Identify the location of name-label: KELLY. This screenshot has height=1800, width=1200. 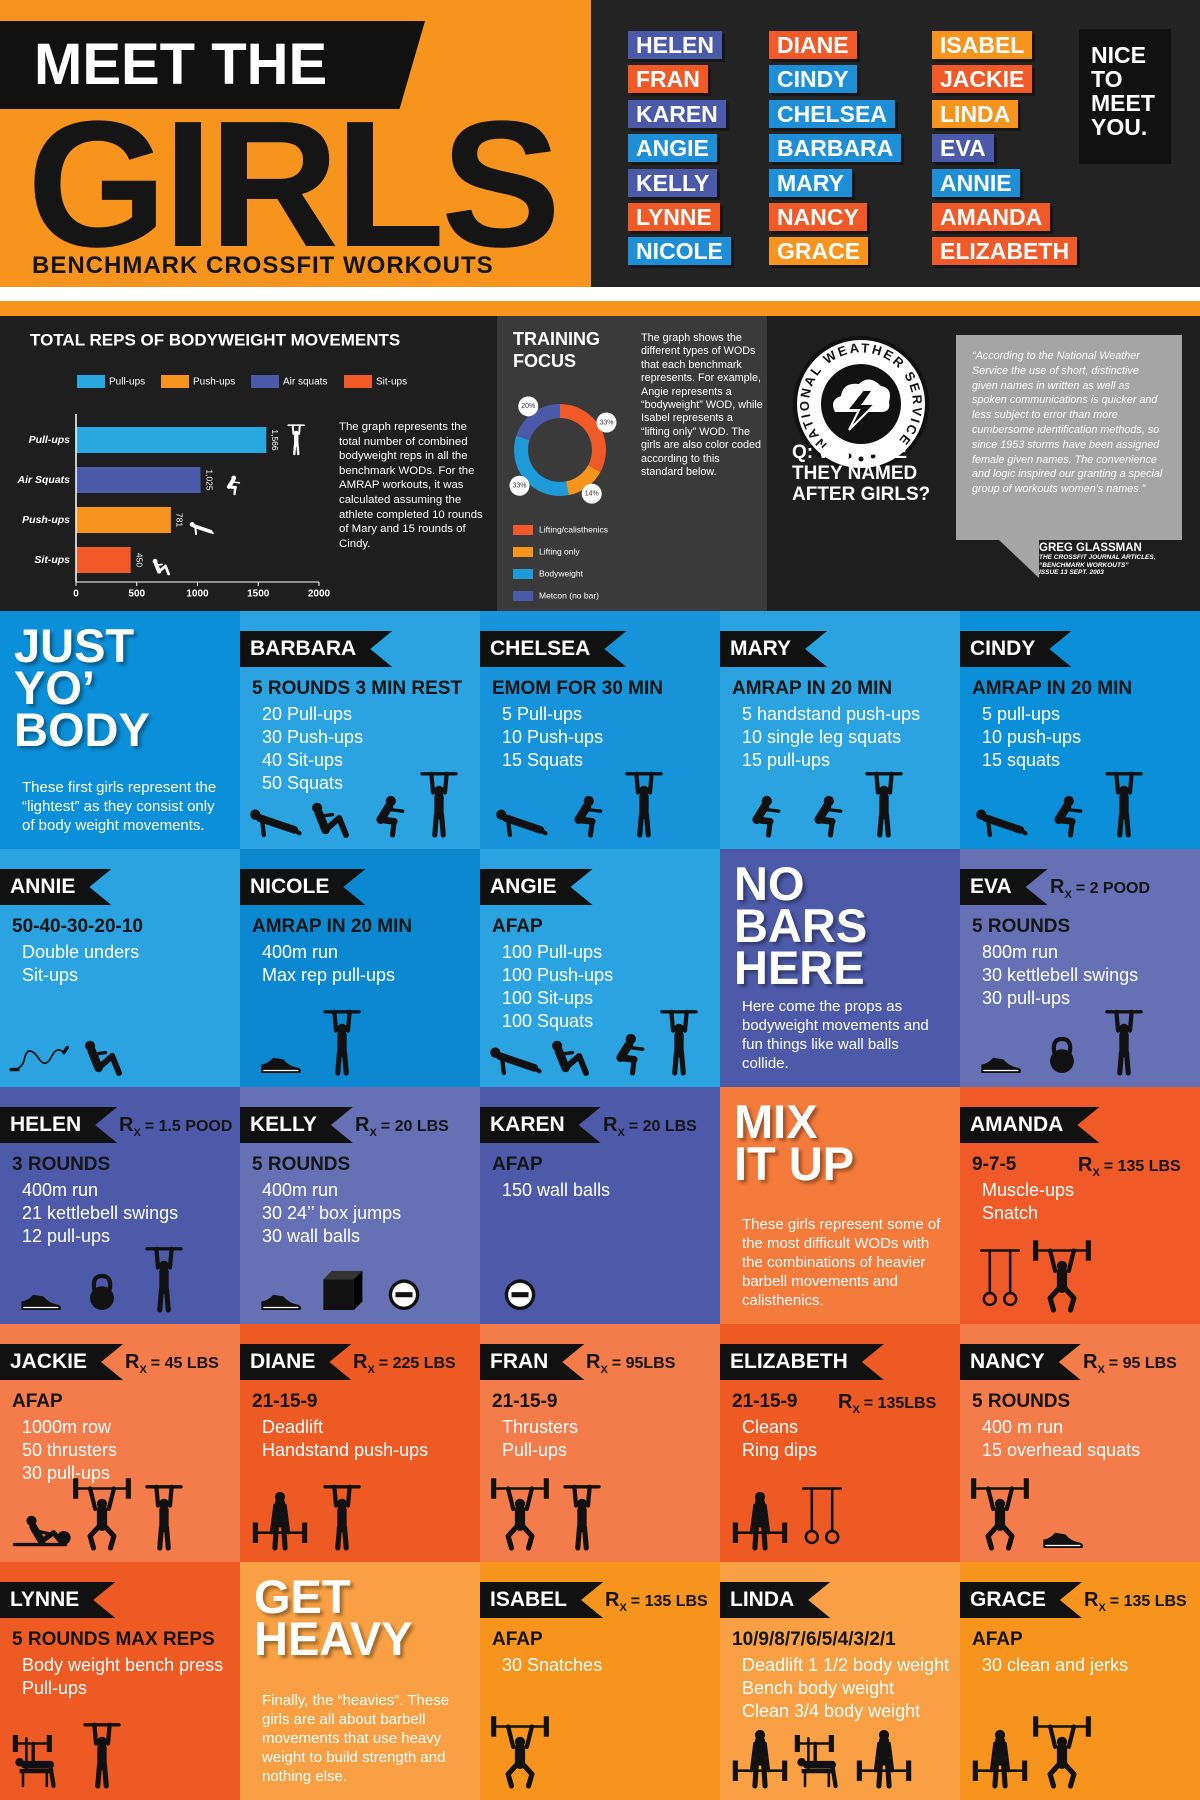
(673, 182).